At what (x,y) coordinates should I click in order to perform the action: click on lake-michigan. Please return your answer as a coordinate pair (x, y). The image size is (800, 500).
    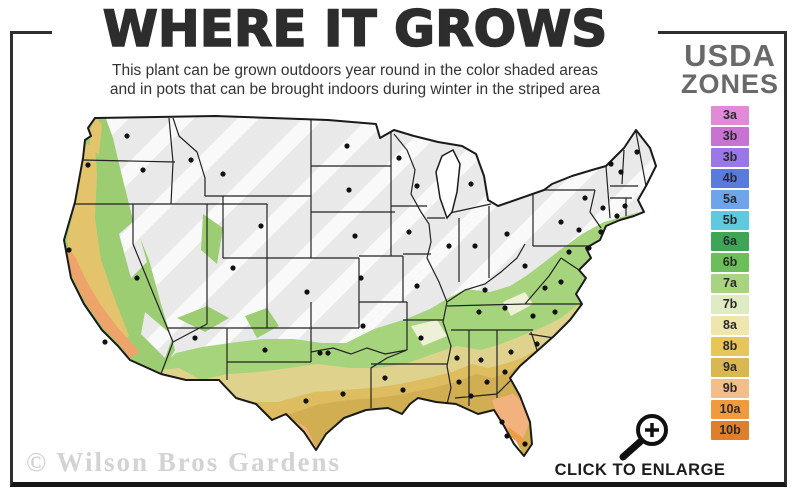
    Looking at the image, I should click on (448, 184).